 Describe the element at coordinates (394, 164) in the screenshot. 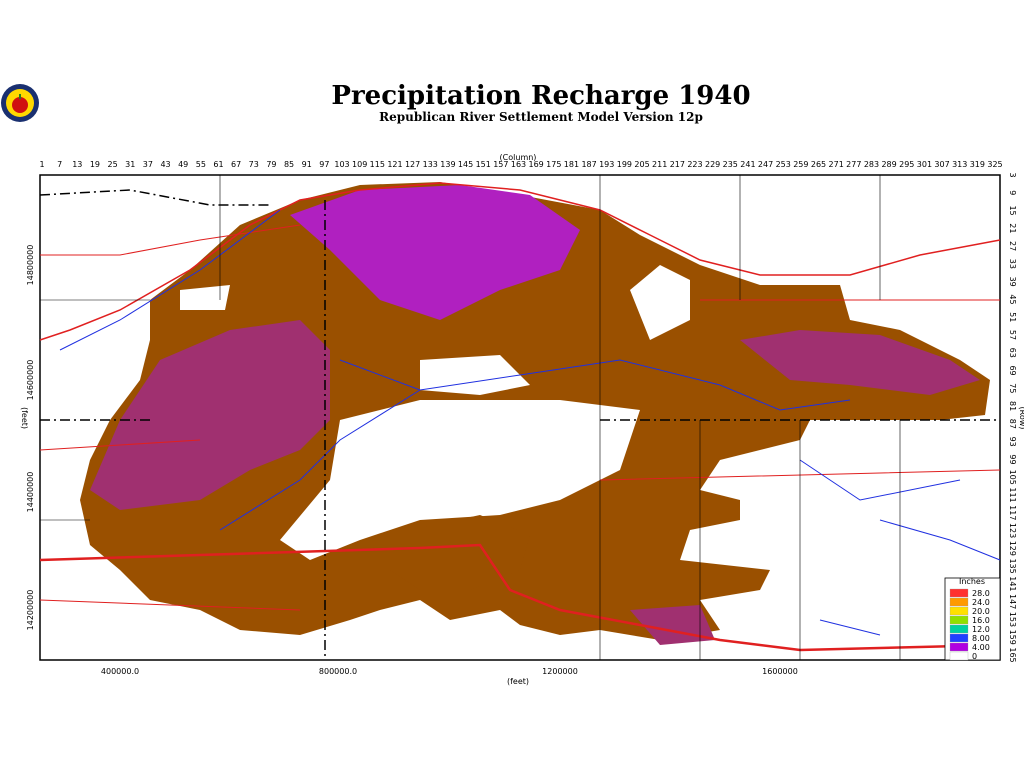

I see `column-label: 121` at that location.